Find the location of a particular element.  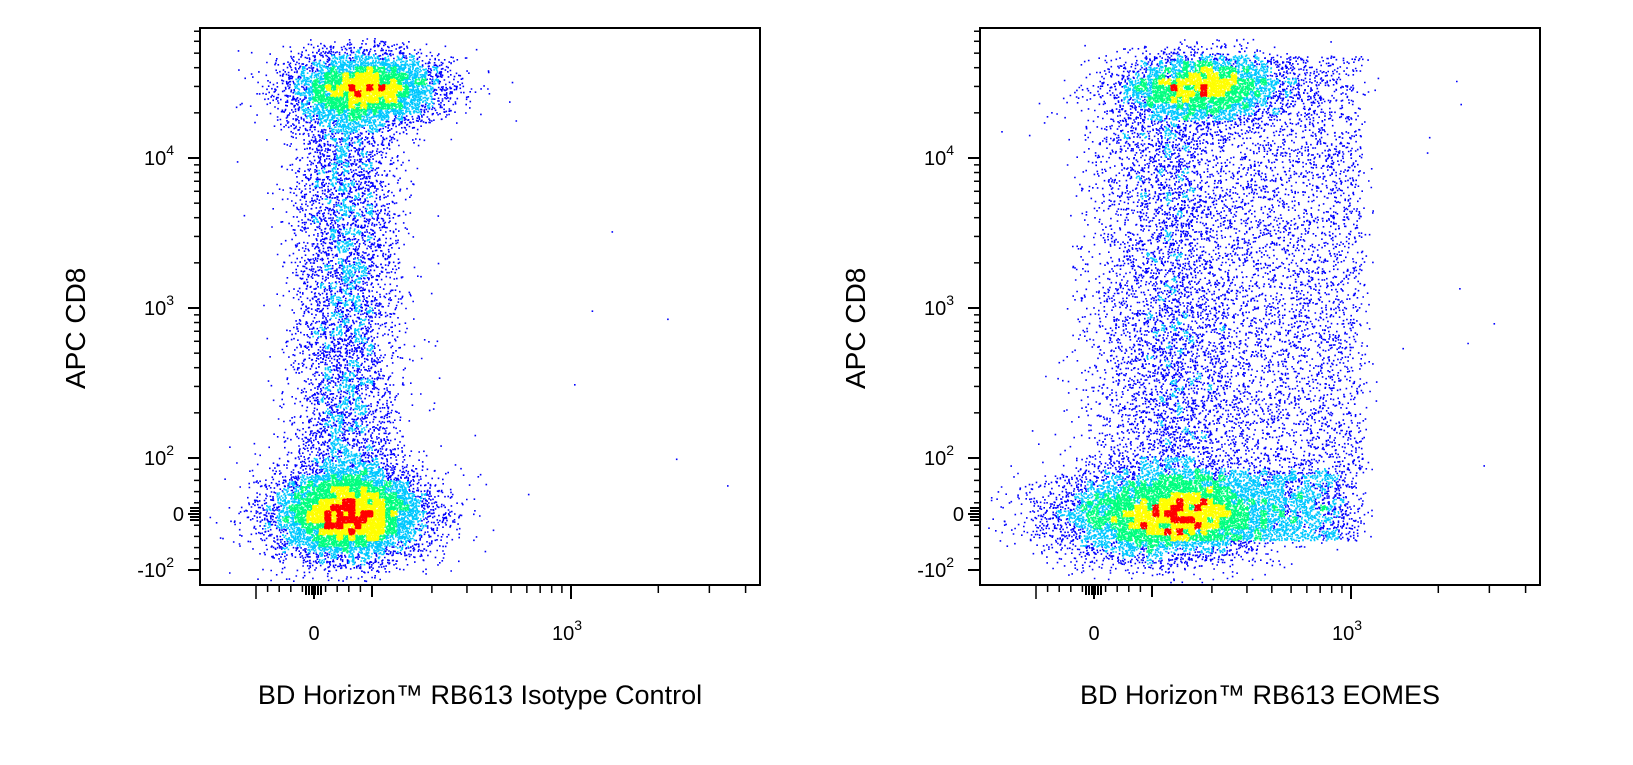

x-axis-label: BD Horizon™ RB613 Isotype Control is located at coordinates (480, 695).